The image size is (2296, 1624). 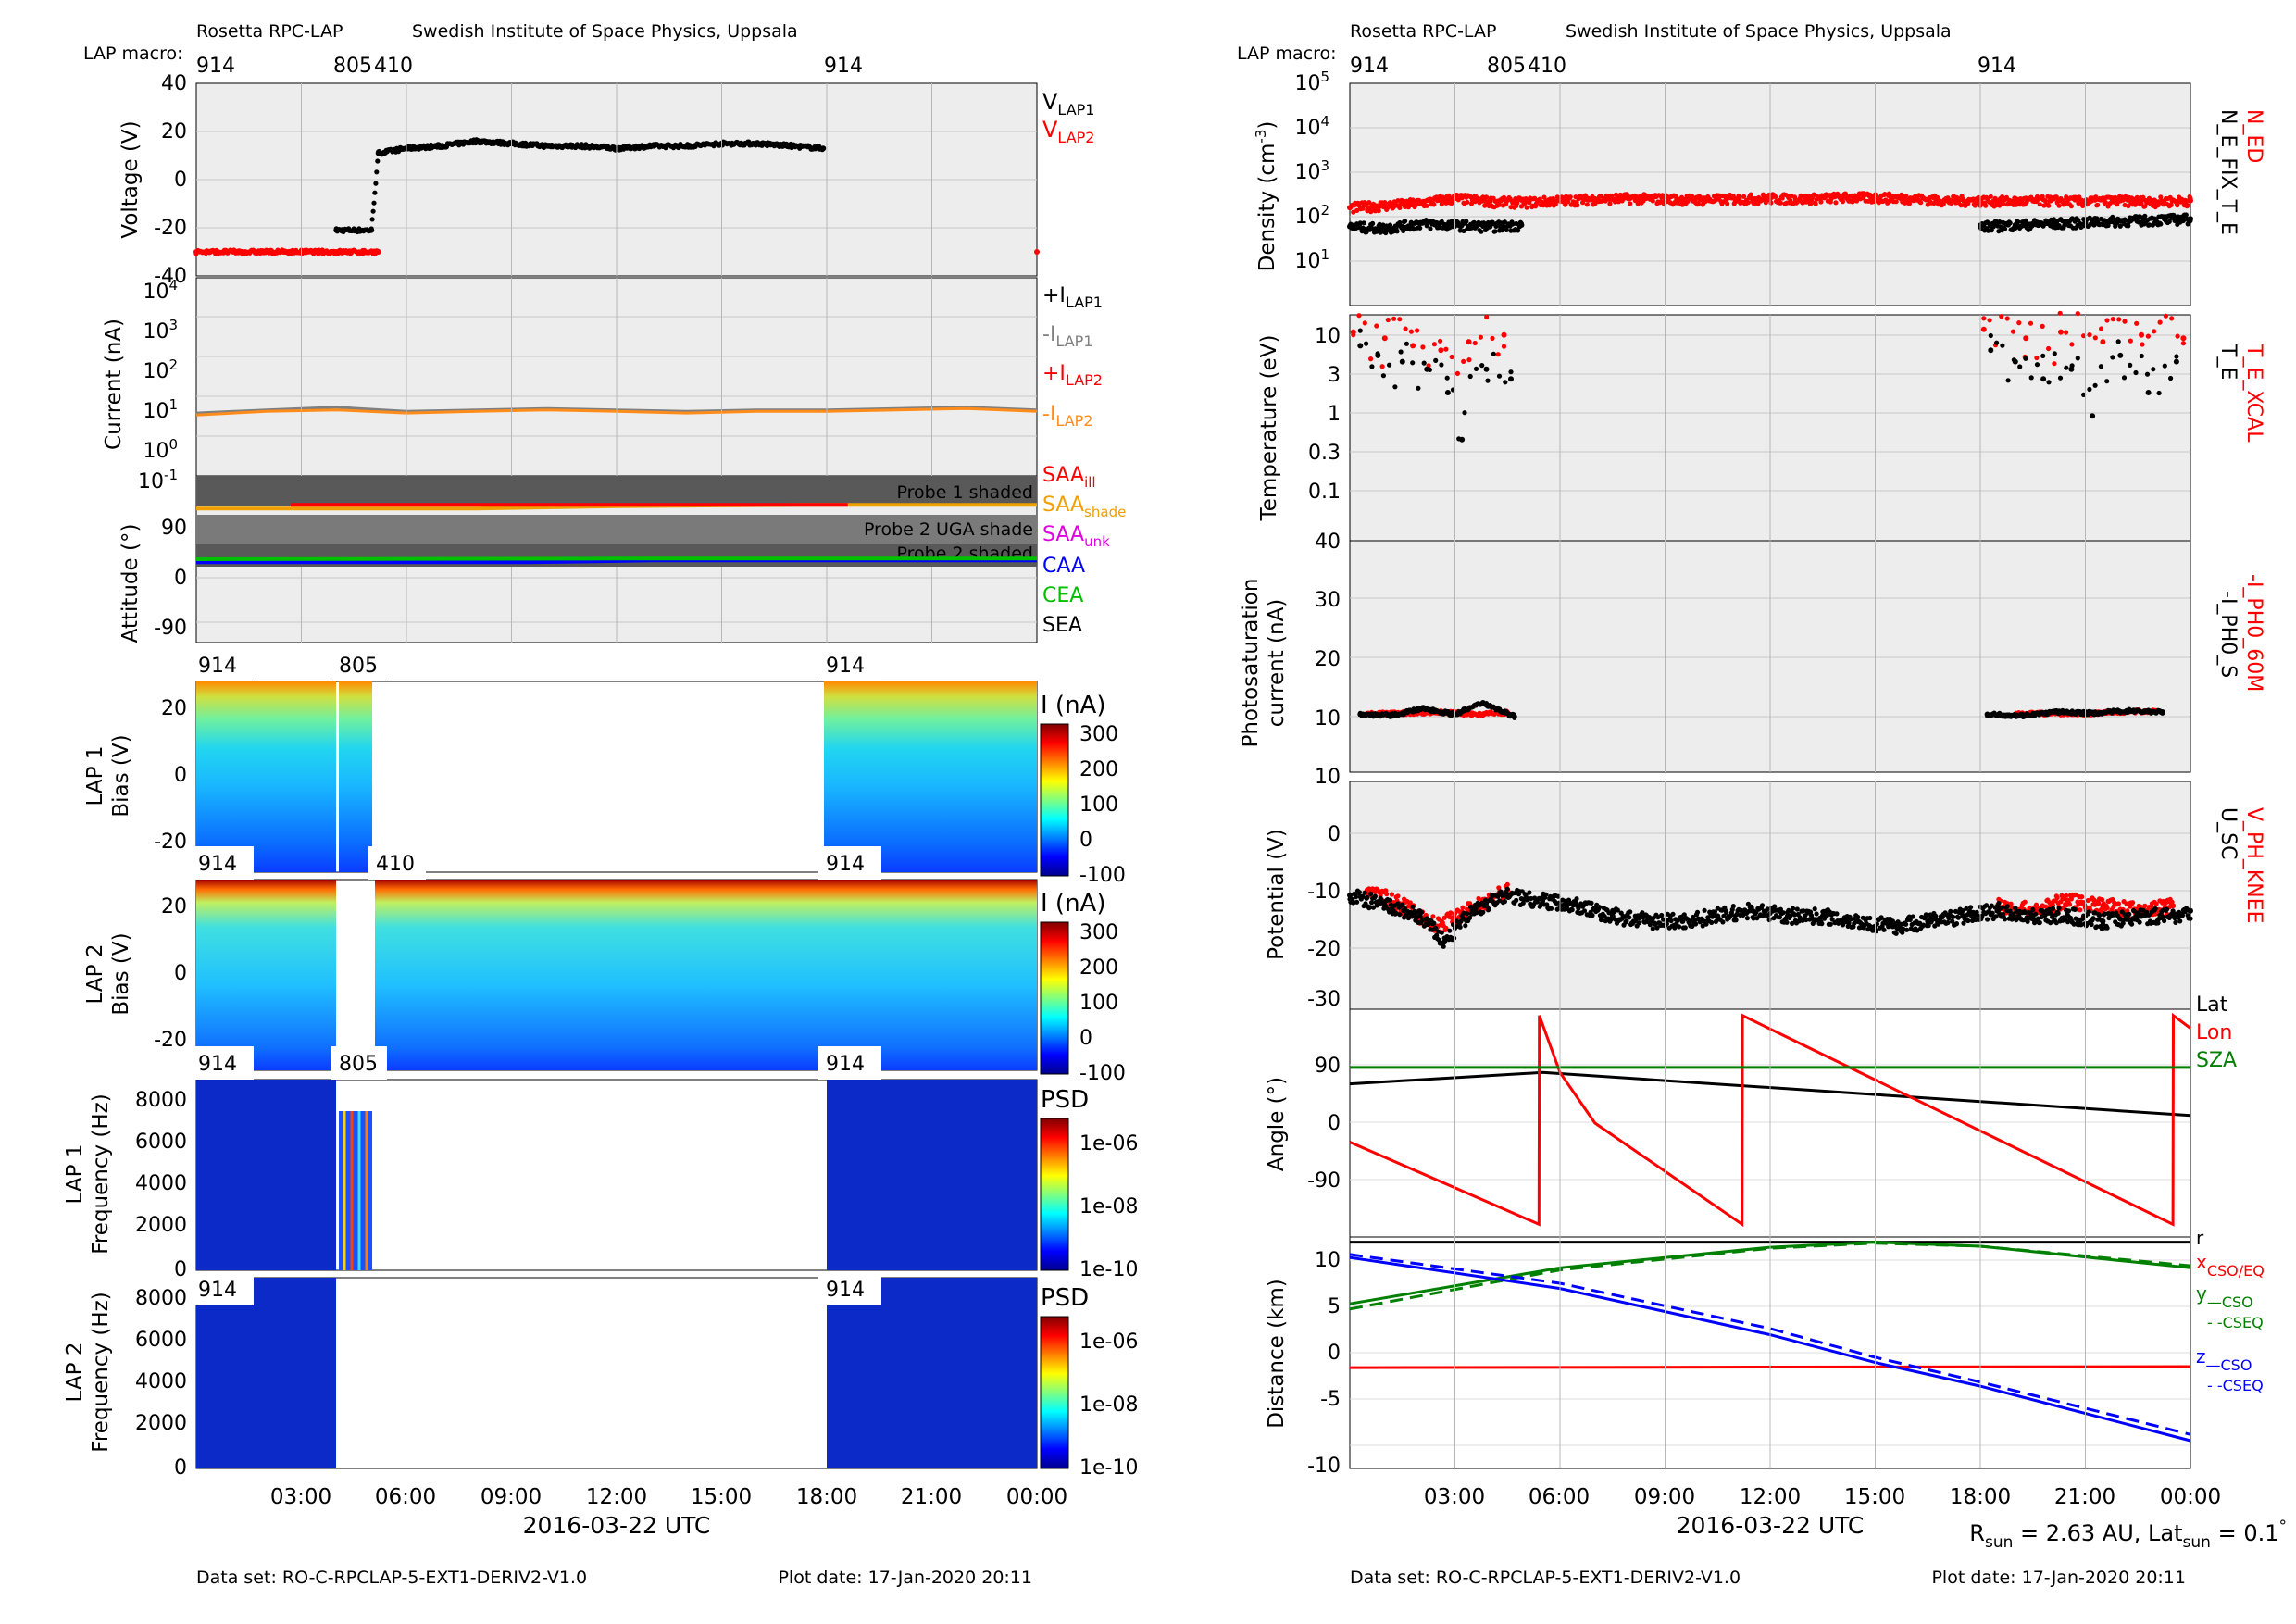 I want to click on current-legend-plap2: +ILAP2, so click(x=1072, y=375).